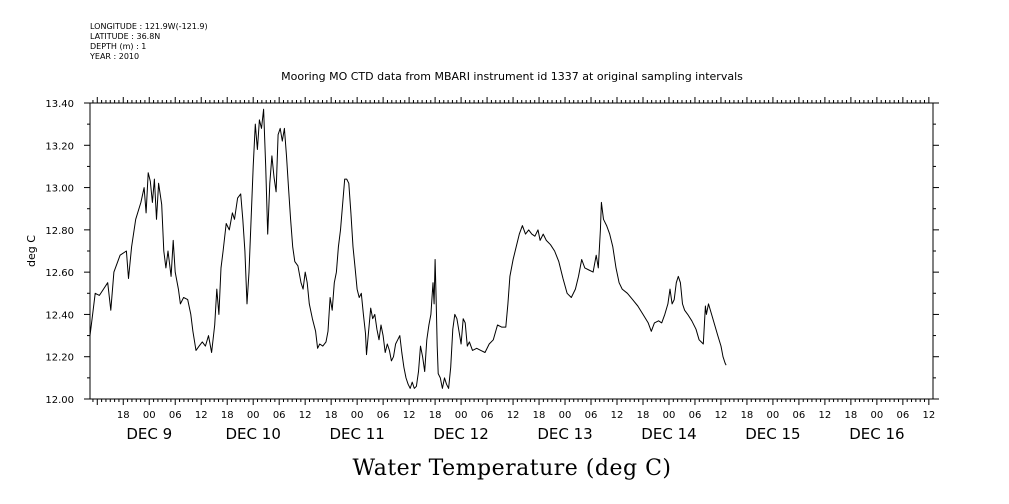  What do you see at coordinates (149, 26) in the screenshot?
I see `longitude-label: LONGITUDE : 121.9W(-121.9)` at bounding box center [149, 26].